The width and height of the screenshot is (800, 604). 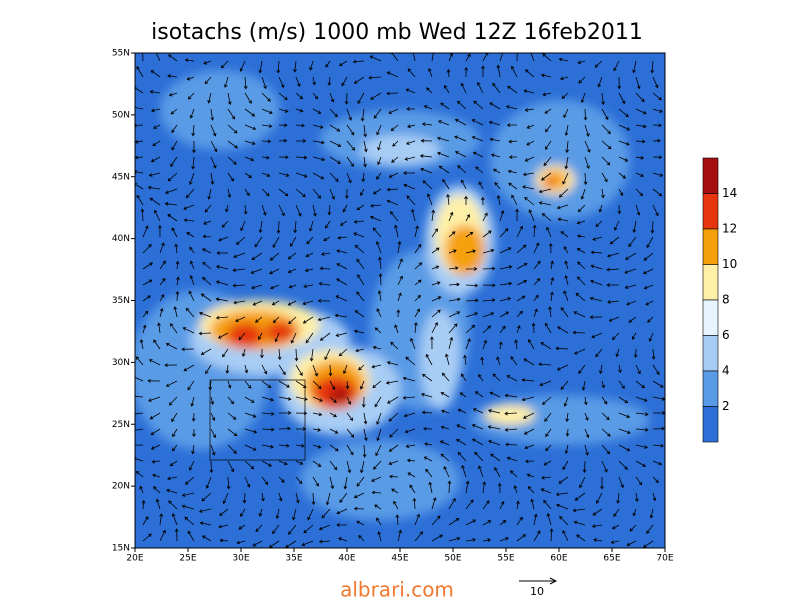 What do you see at coordinates (726, 335) in the screenshot?
I see `colorbar-label: 6` at bounding box center [726, 335].